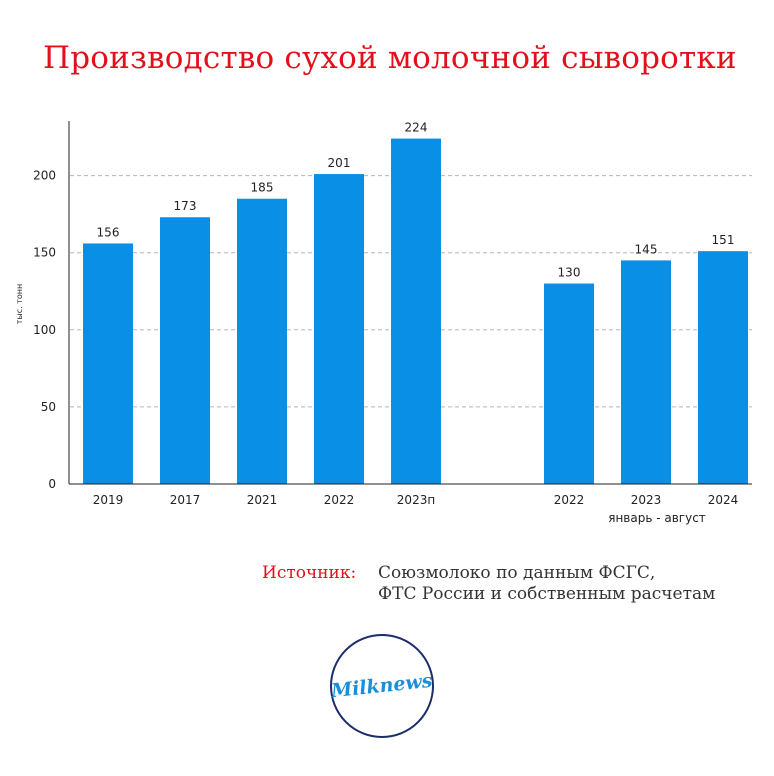 This screenshot has width=774, height=776. What do you see at coordinates (657, 518) in the screenshot?
I see `group-label: январь - август` at bounding box center [657, 518].